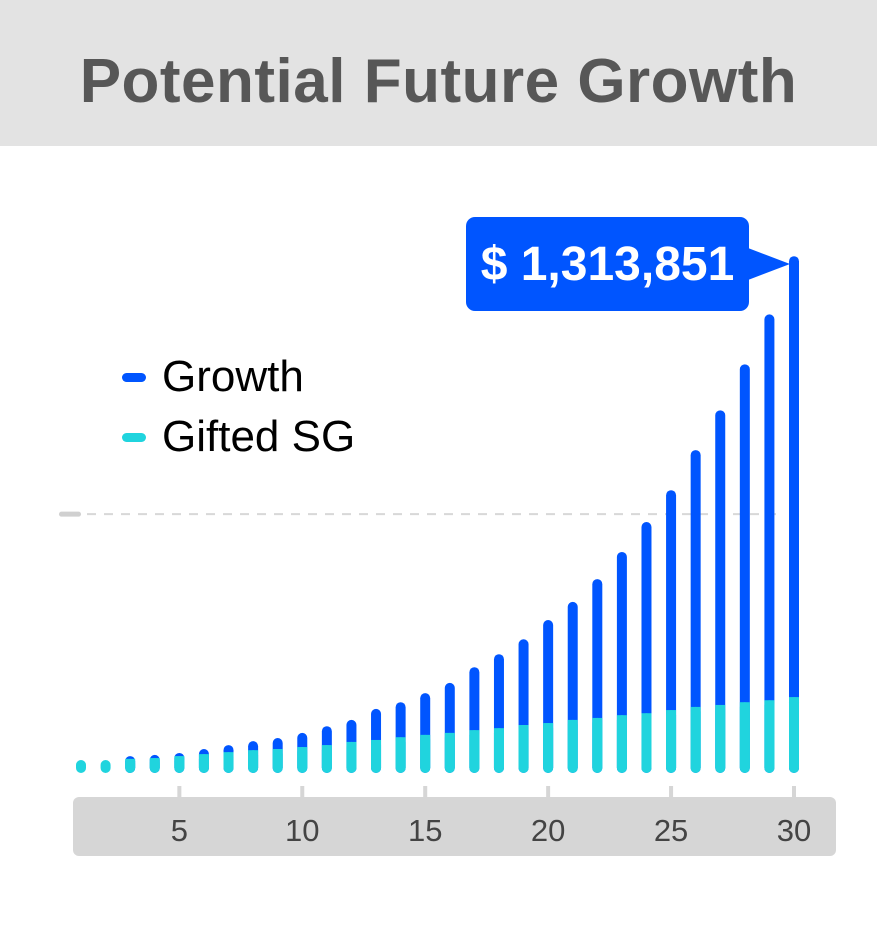  What do you see at coordinates (425, 751) in the screenshot?
I see `bar-gifted-sg-15-body` at bounding box center [425, 751].